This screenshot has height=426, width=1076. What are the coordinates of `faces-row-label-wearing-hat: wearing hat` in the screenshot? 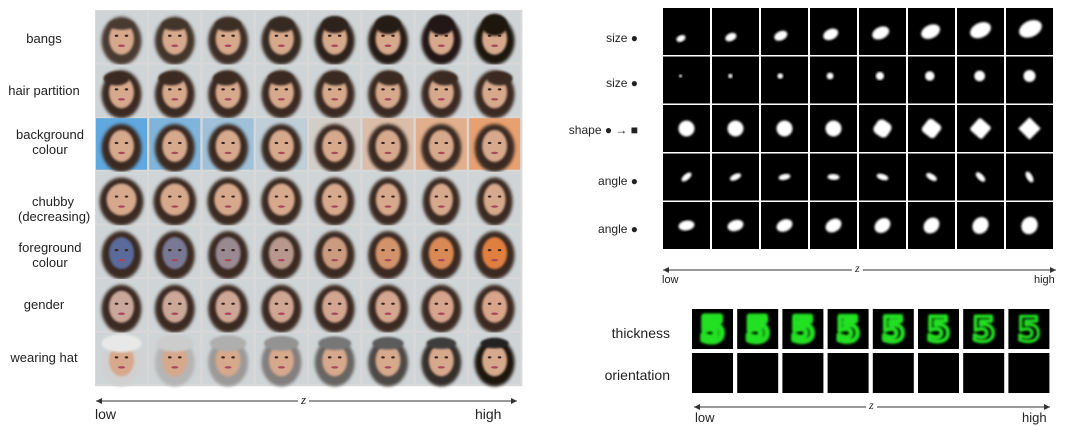 It's located at (44, 357).